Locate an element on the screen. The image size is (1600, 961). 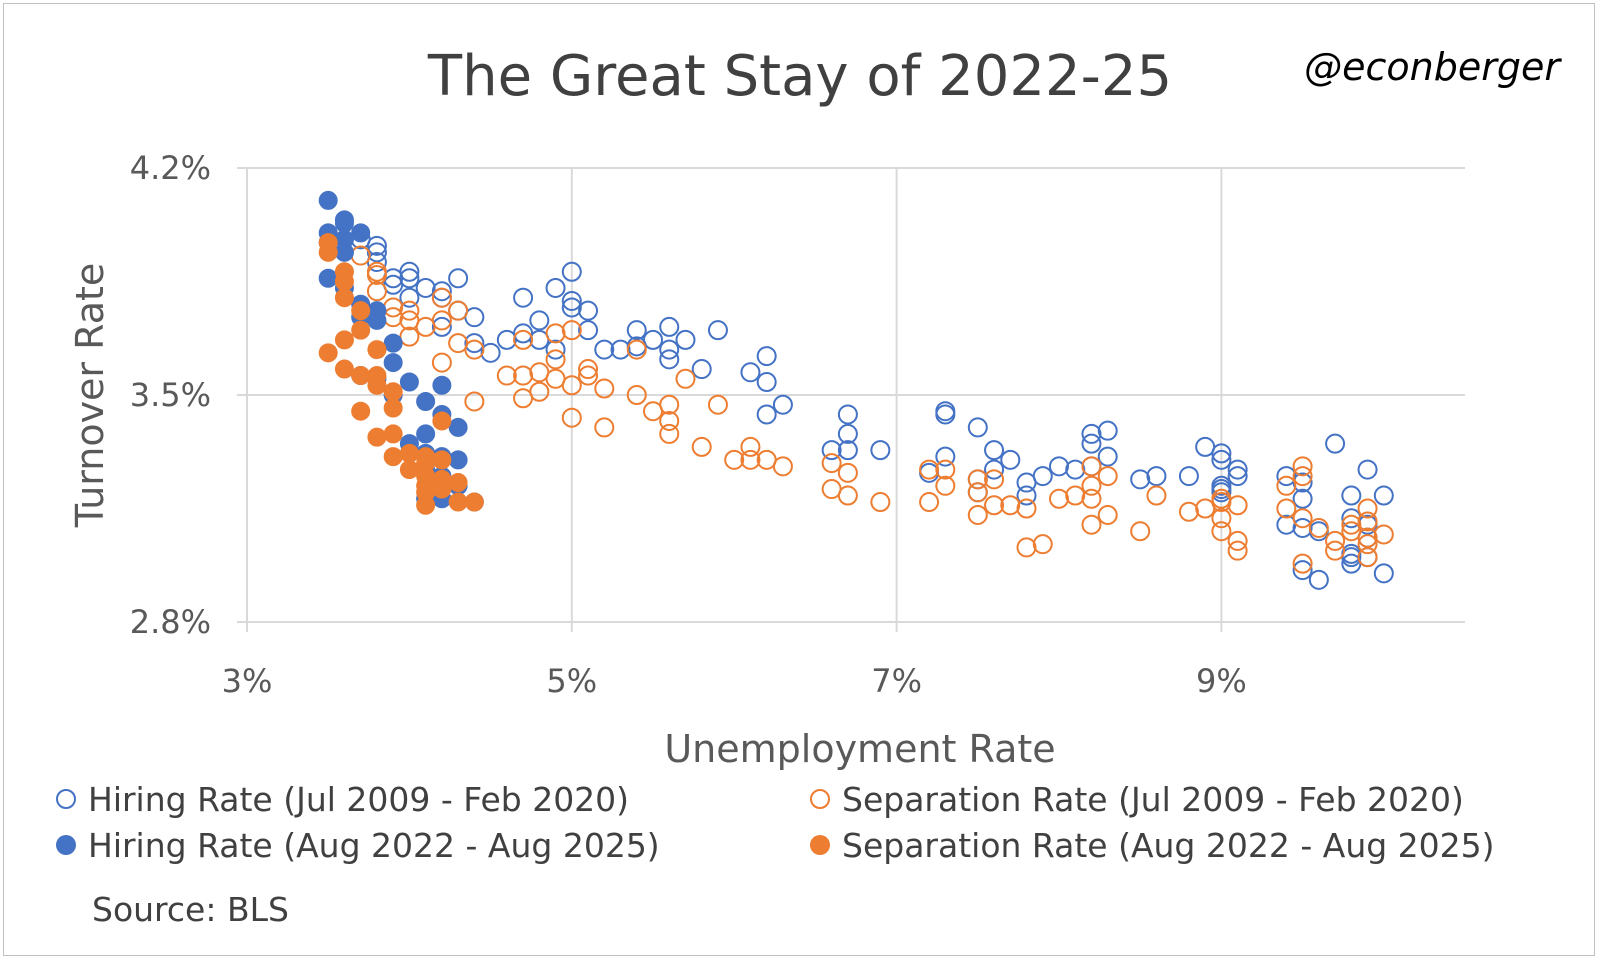
chart-title: The Great Stay of 2022-25 is located at coordinates (800, 76).